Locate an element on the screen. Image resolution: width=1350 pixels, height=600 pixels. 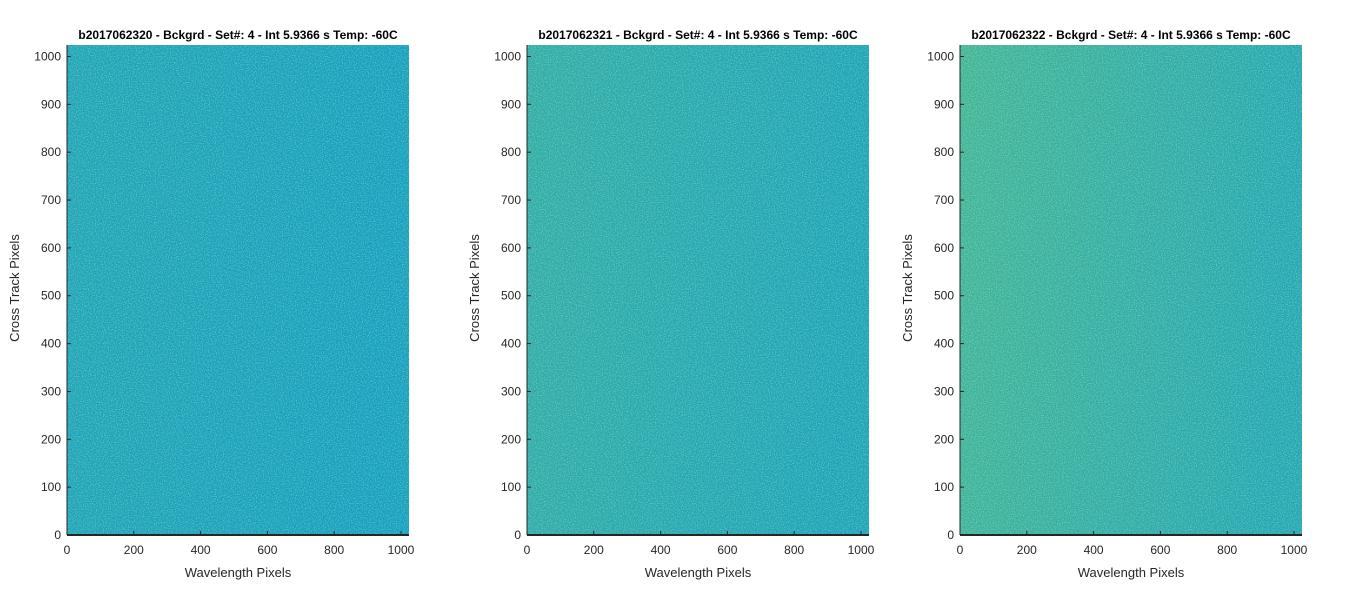
subplot-2-ylabel: Cross Track Pixels is located at coordinates (474, 288).